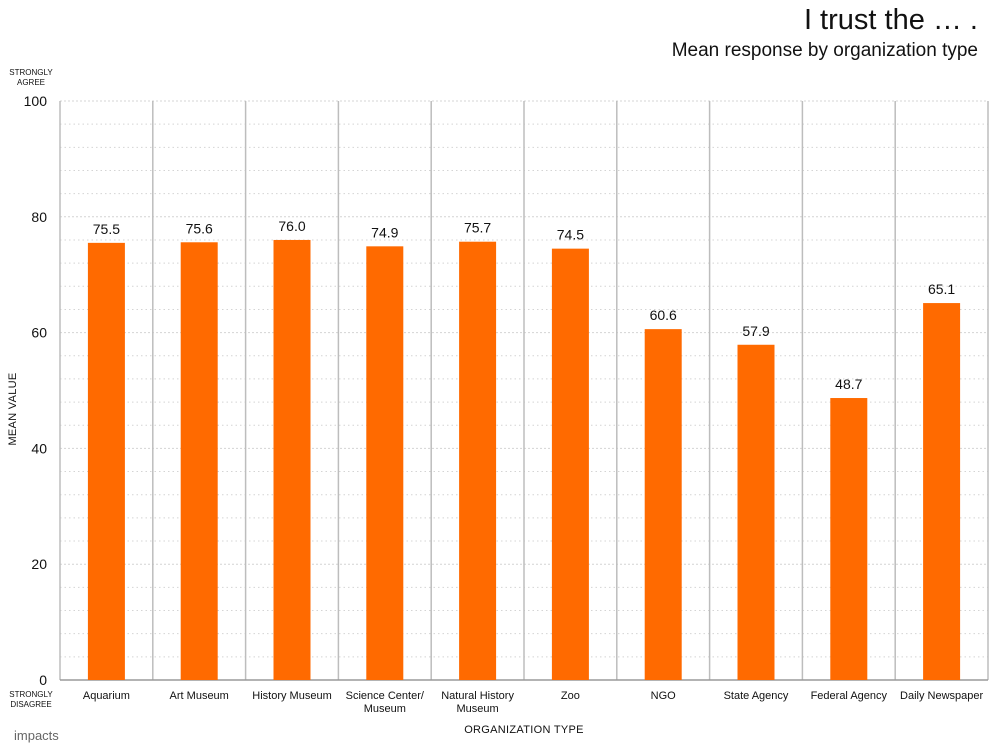 Image resolution: width=998 pixels, height=746 pixels. Describe the element at coordinates (199, 228) in the screenshot. I see `data-label: 75.6` at that location.